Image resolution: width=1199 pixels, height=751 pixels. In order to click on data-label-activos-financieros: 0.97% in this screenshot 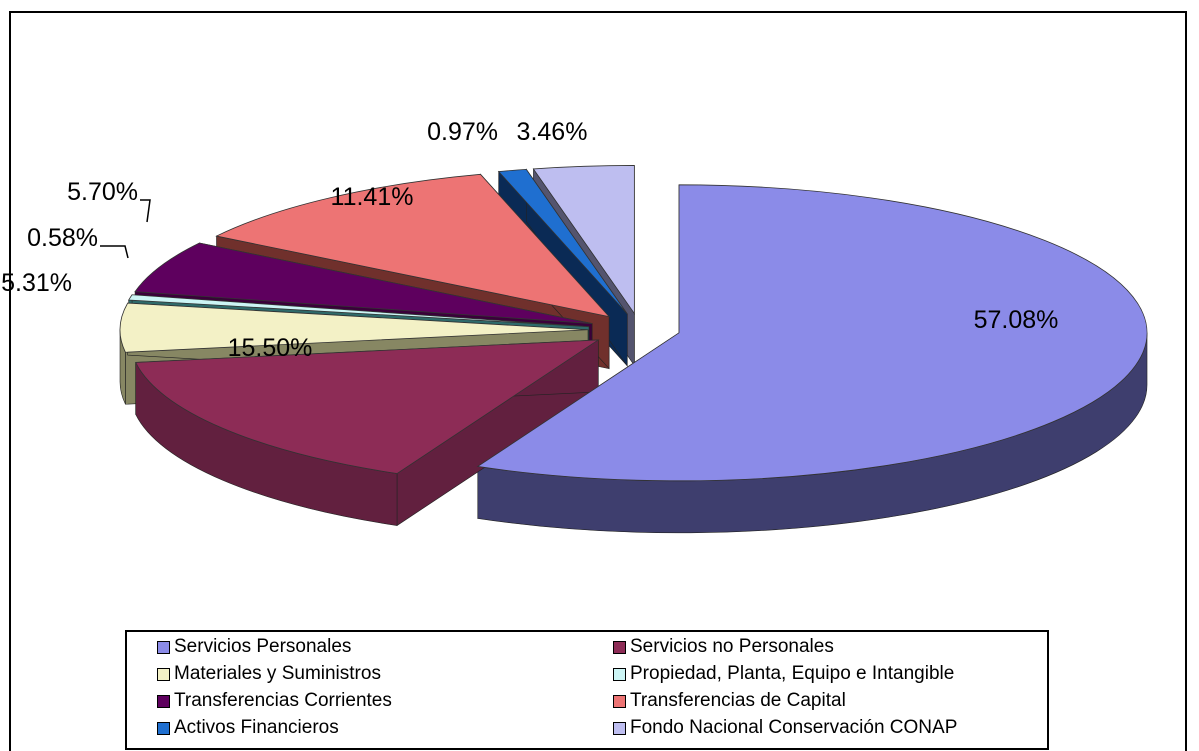, I will do `click(462, 132)`.